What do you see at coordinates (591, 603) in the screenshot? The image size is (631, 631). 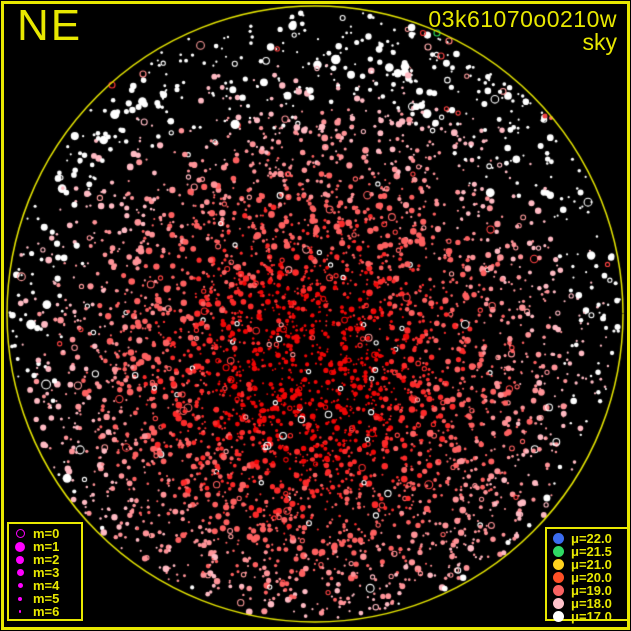 I see `legend-label: μ=18.0` at bounding box center [591, 603].